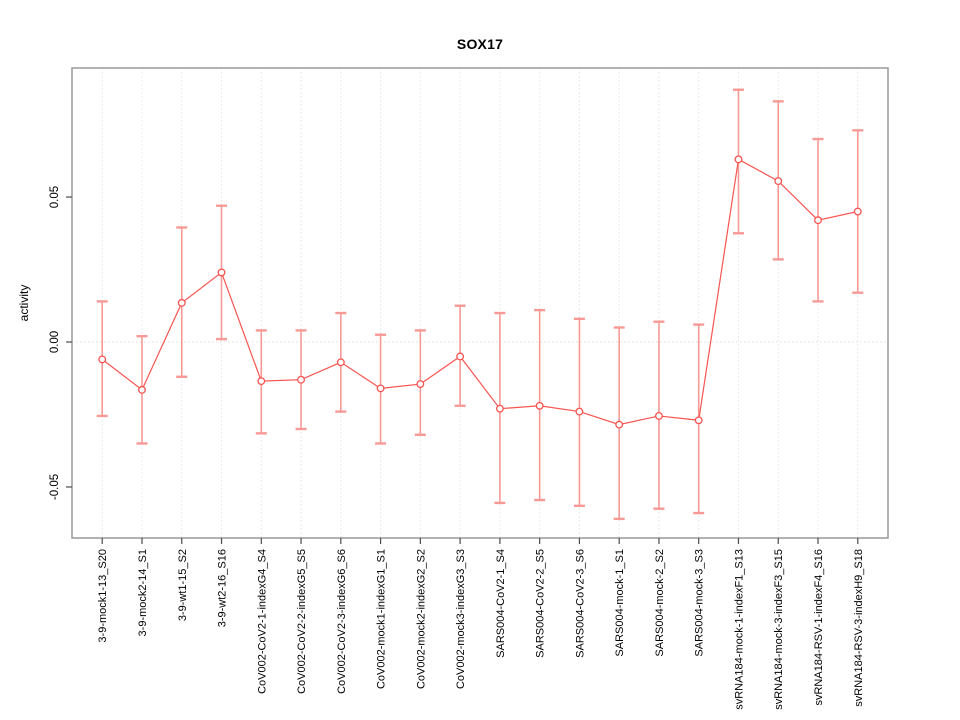  Describe the element at coordinates (55, 487) in the screenshot. I see `y-tick-label: -0.05` at that location.